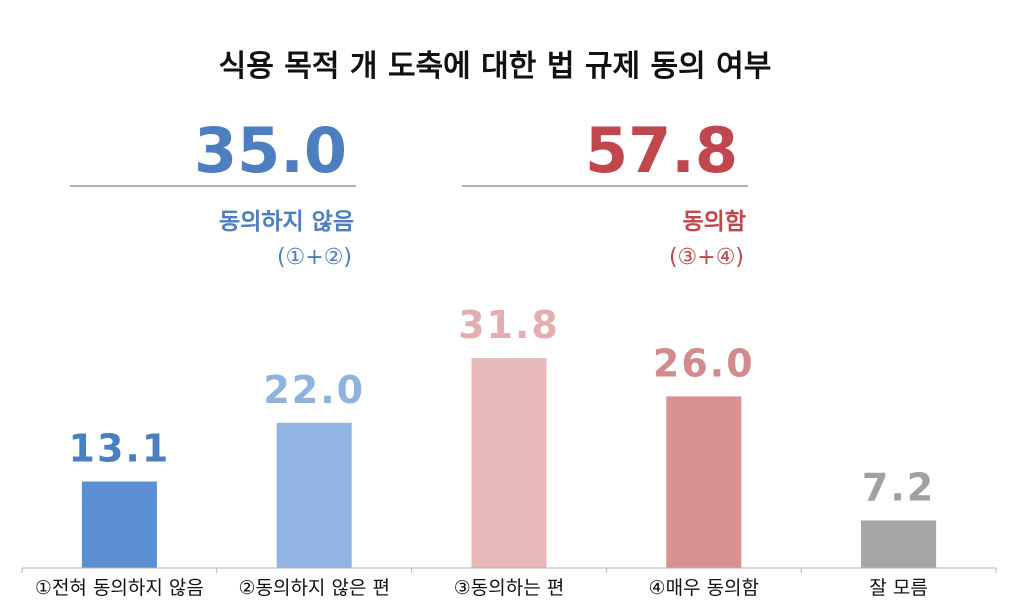  What do you see at coordinates (714, 222) in the screenshot?
I see `summary-agree-label: 동의함` at bounding box center [714, 222].